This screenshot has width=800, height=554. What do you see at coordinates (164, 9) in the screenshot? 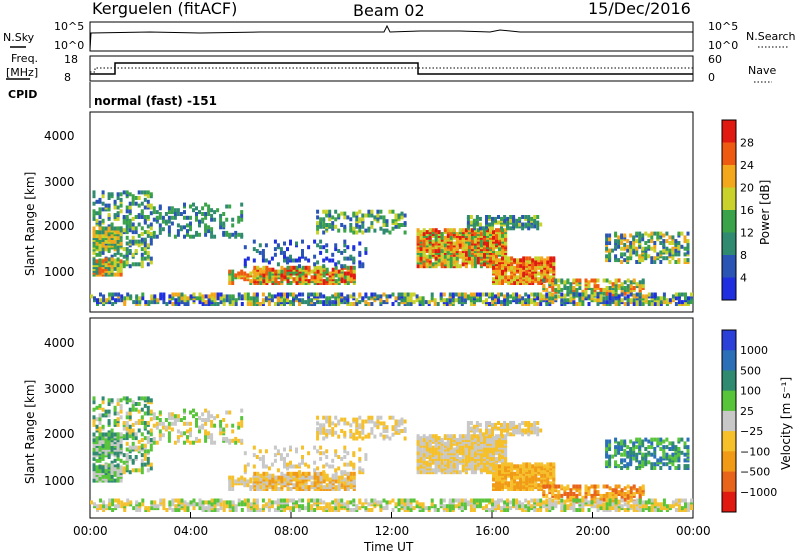
I see `station-title: Kerguelen (fitACF)` at bounding box center [164, 9].